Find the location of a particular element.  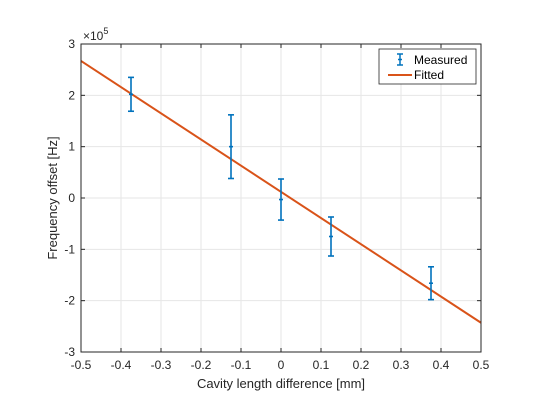

legend: Measured Fitted is located at coordinates (427, 66).